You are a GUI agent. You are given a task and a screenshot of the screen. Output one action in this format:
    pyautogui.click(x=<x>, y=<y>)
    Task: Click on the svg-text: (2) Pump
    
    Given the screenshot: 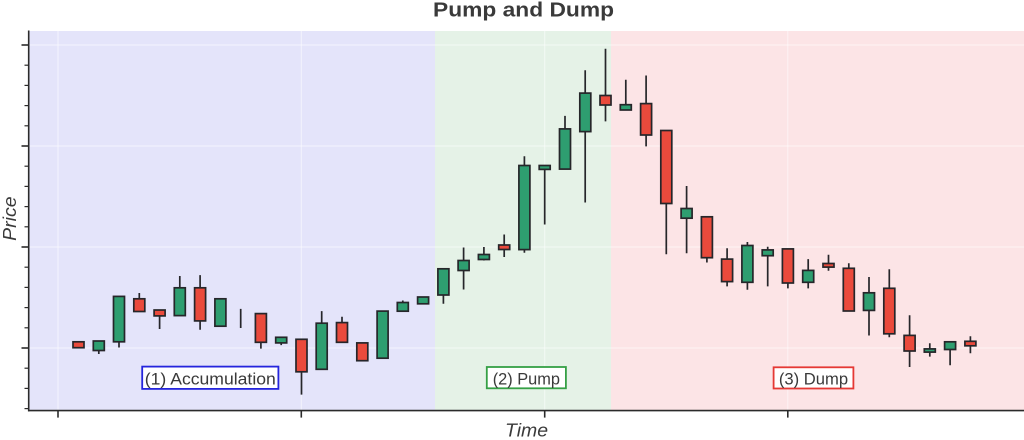 What is the action you would take?
    pyautogui.click(x=526, y=378)
    